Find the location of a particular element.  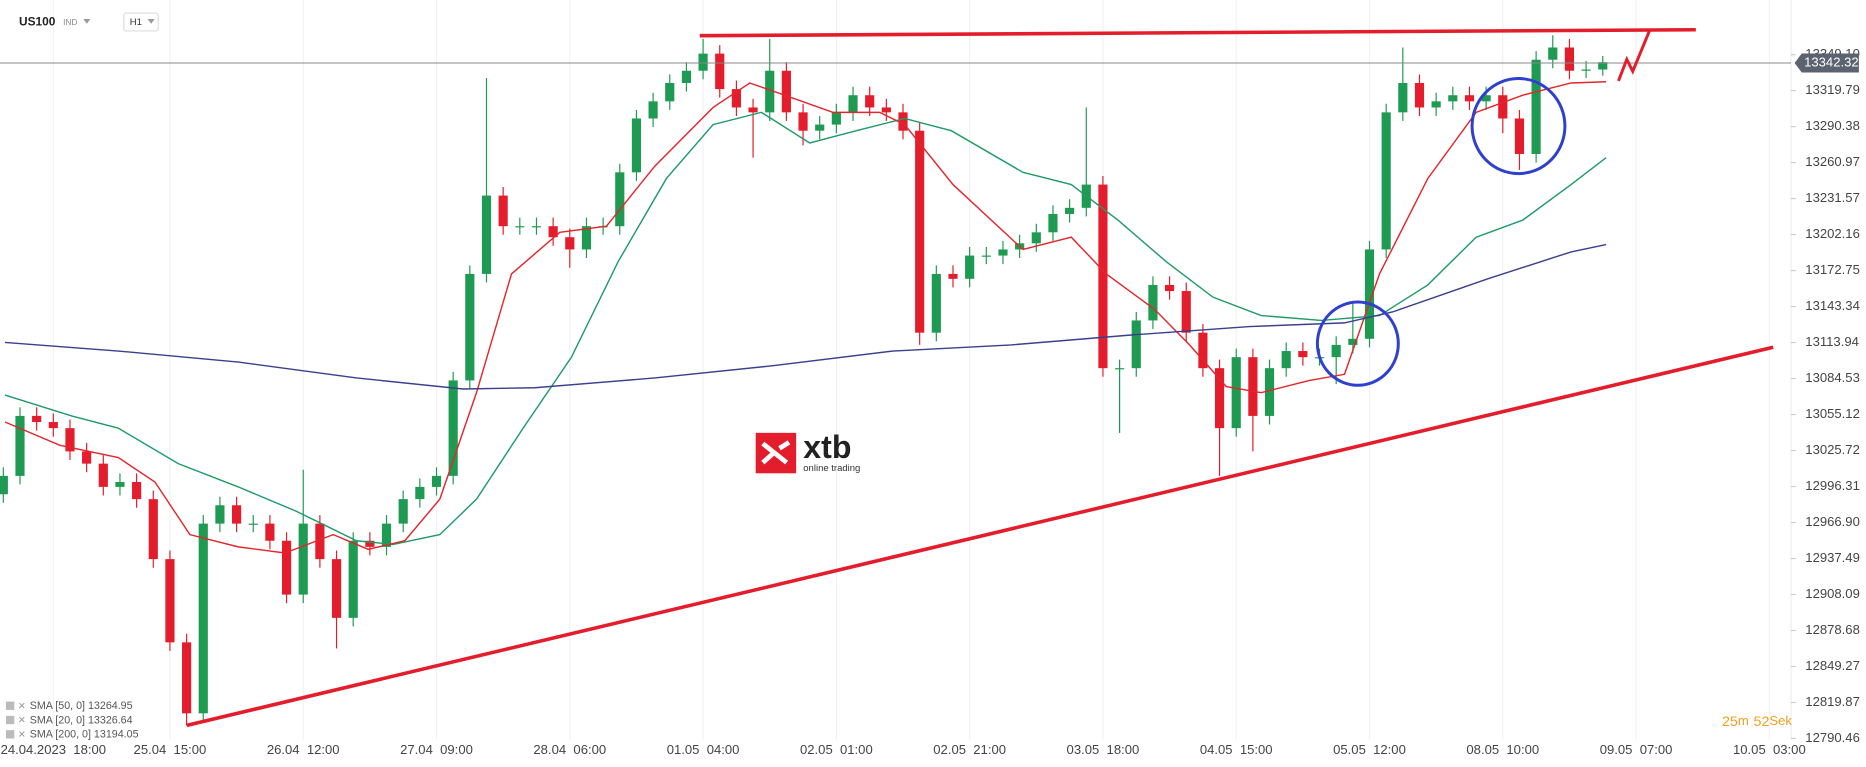

logo-text: xtb is located at coordinates (827, 447).